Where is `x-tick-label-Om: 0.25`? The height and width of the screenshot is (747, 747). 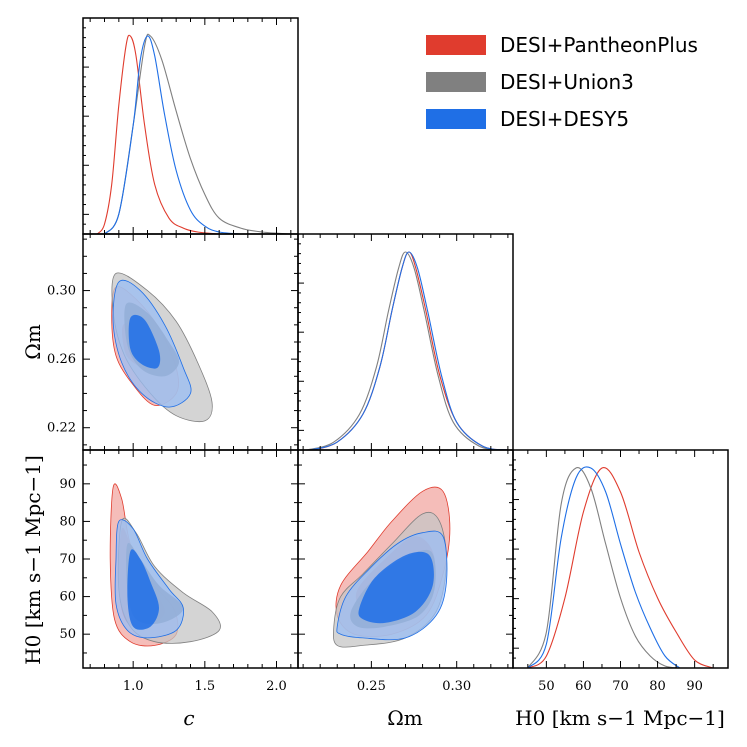
x-tick-label-Om: 0.25 is located at coordinates (371, 686).